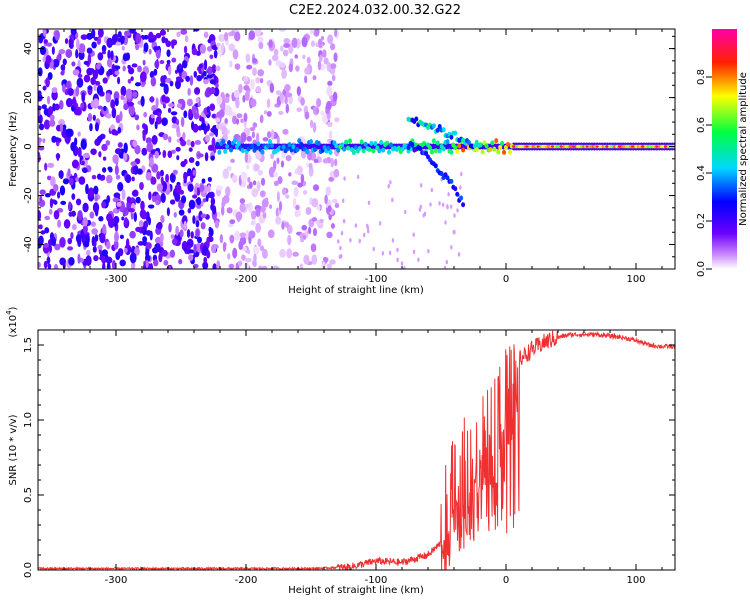 The image size is (750, 600). I want to click on upper-branch-mark, so click(433, 126).